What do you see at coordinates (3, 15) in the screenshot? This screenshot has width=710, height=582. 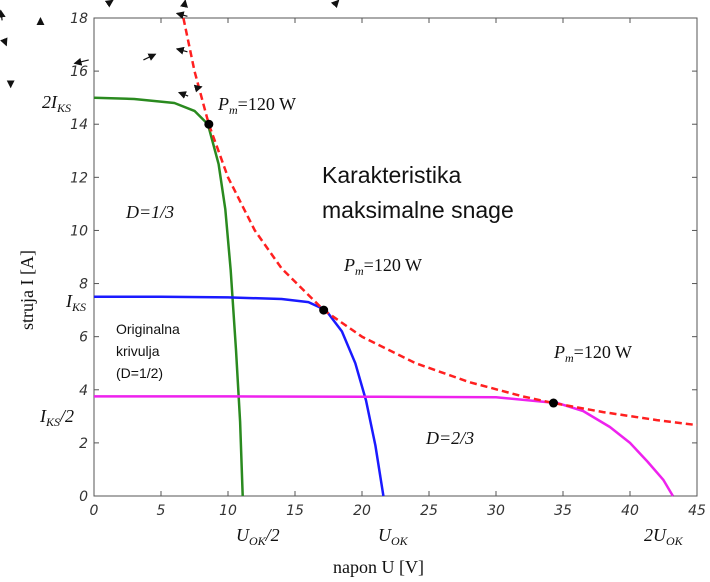 I see `arrow-yiks2` at bounding box center [3, 15].